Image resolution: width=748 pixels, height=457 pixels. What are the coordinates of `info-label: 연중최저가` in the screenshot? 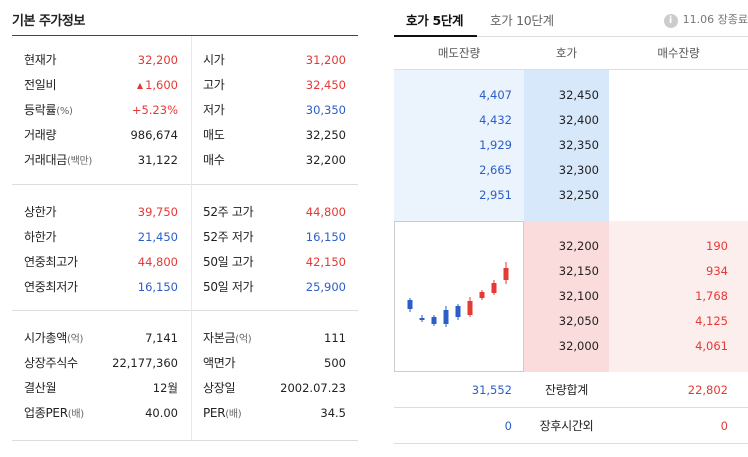 It's located at (51, 287).